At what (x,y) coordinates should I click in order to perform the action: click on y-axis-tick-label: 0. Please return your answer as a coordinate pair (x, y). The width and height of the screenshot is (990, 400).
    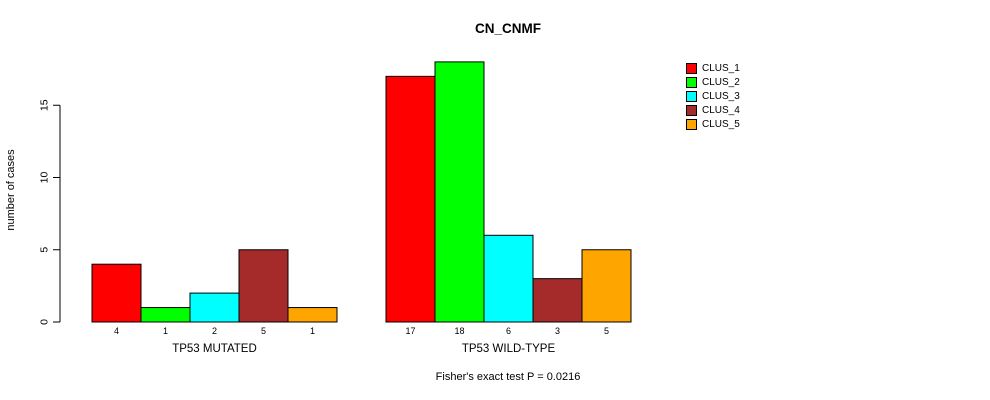
    Looking at the image, I should click on (45, 322).